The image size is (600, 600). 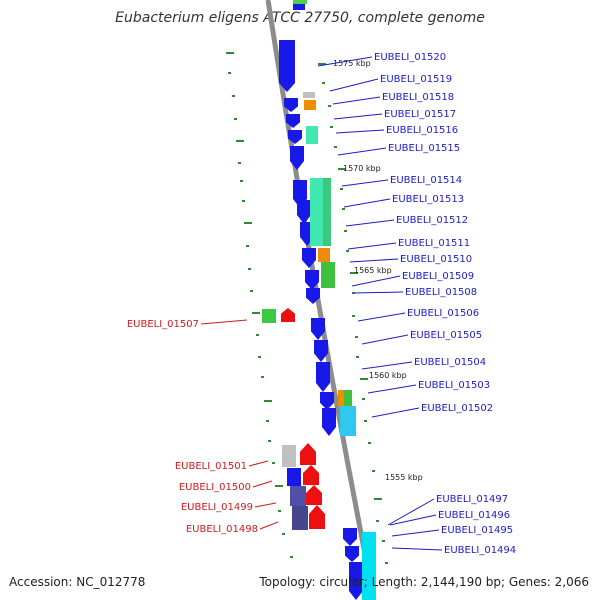 What do you see at coordinates (443, 313) in the screenshot?
I see `gene-label-01506: EUBELI_01506` at bounding box center [443, 313].